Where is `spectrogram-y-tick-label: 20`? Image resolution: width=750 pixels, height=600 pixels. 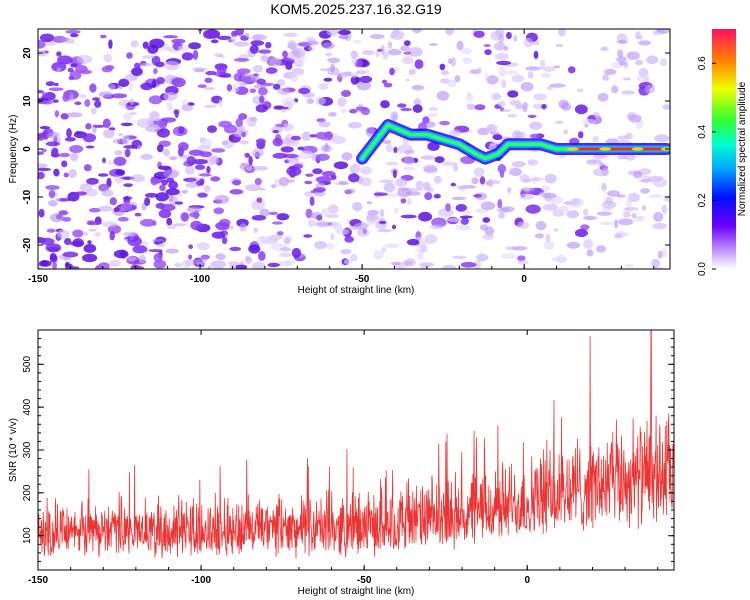
spectrogram-y-tick-label: 20 is located at coordinates (27, 53).